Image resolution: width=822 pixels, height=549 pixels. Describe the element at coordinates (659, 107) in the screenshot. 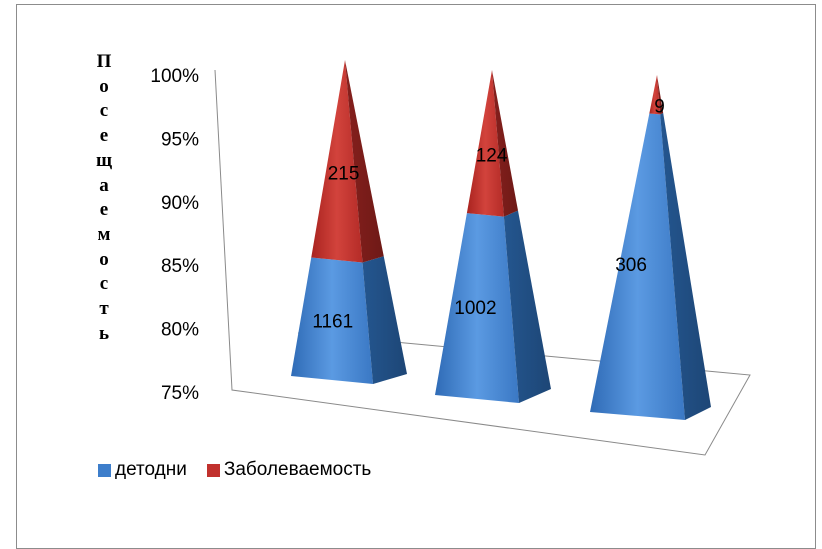

I see `data-label-zabolevaemost: 9` at that location.